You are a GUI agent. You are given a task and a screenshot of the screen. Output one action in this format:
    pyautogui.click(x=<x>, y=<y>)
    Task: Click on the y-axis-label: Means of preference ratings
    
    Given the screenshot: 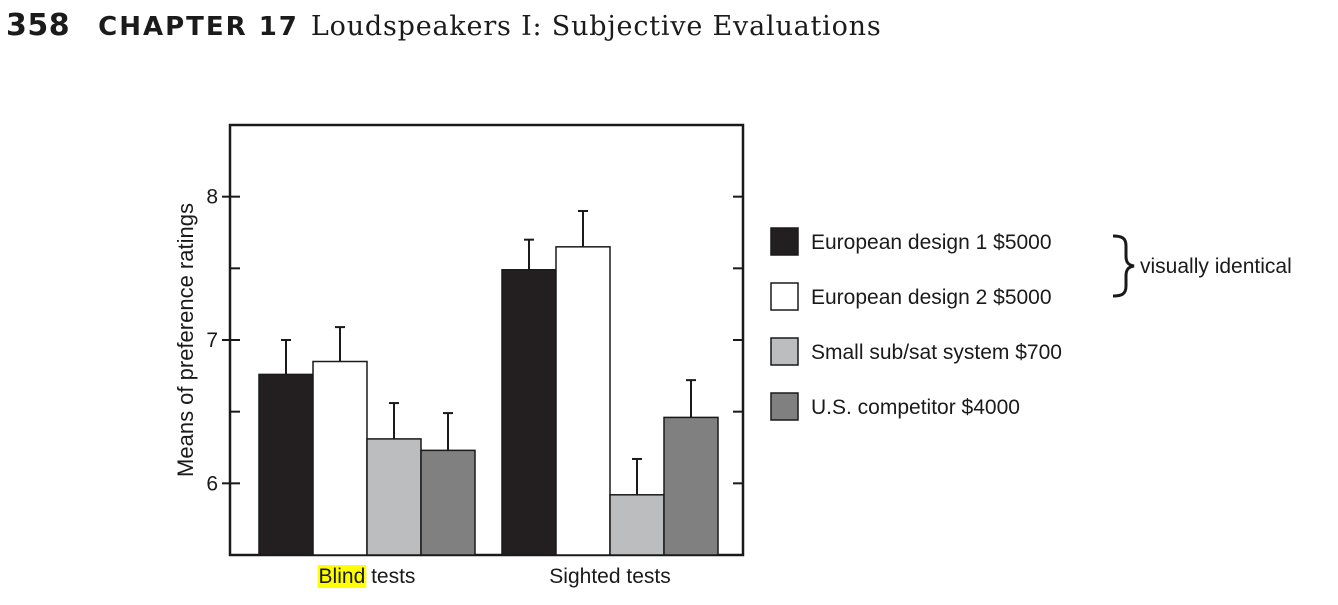 What is the action you would take?
    pyautogui.click(x=185, y=340)
    